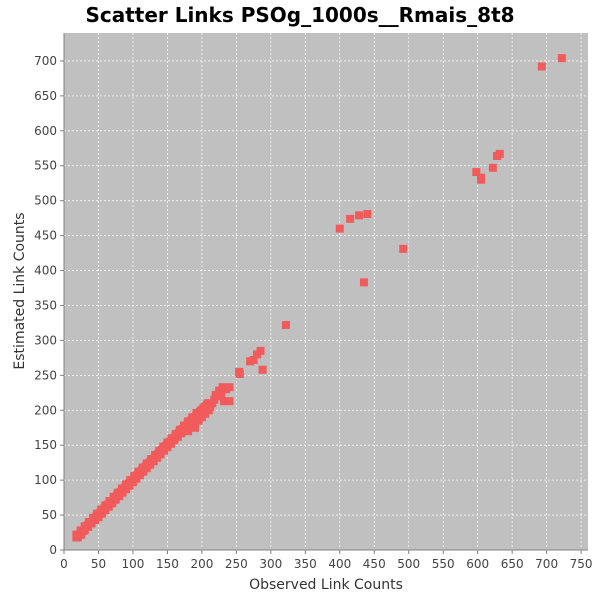  I want to click on x-tick-label: 300, so click(270, 564).